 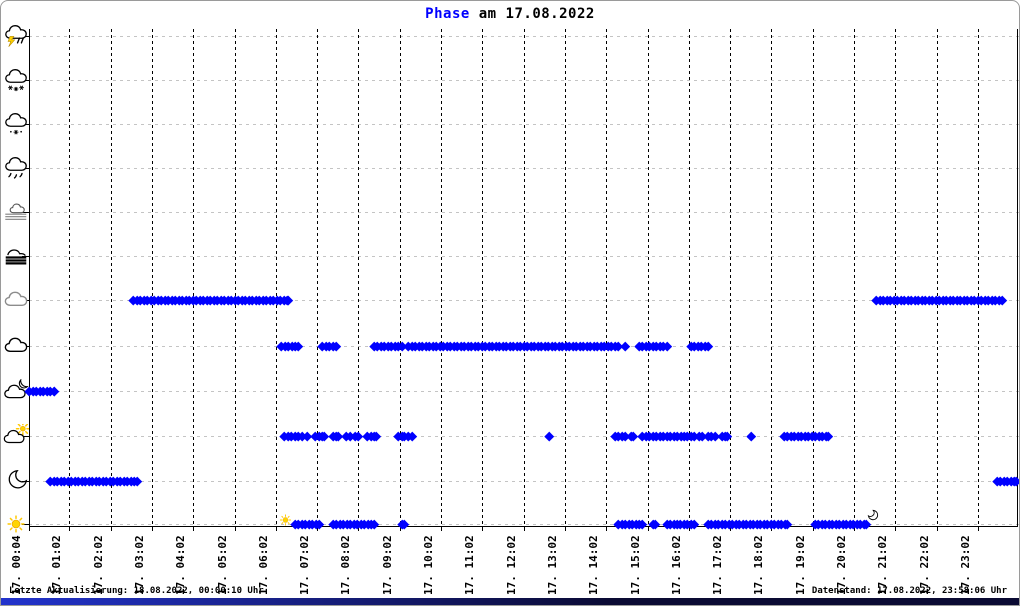 What do you see at coordinates (552, 565) in the screenshot?
I see `x-axis-label: 17. 13:02` at bounding box center [552, 565].